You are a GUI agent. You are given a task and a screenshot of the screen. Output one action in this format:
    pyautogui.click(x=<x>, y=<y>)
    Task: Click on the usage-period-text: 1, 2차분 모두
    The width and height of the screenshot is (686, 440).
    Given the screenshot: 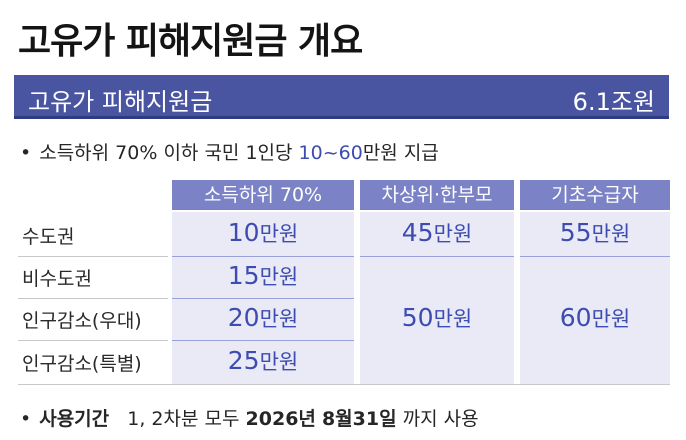 What is the action you would take?
    pyautogui.click(x=186, y=419)
    